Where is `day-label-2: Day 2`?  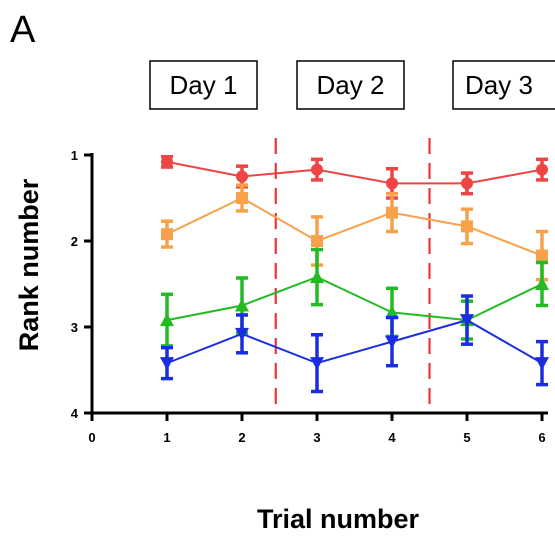 day-label-2: Day 2 is located at coordinates (351, 85).